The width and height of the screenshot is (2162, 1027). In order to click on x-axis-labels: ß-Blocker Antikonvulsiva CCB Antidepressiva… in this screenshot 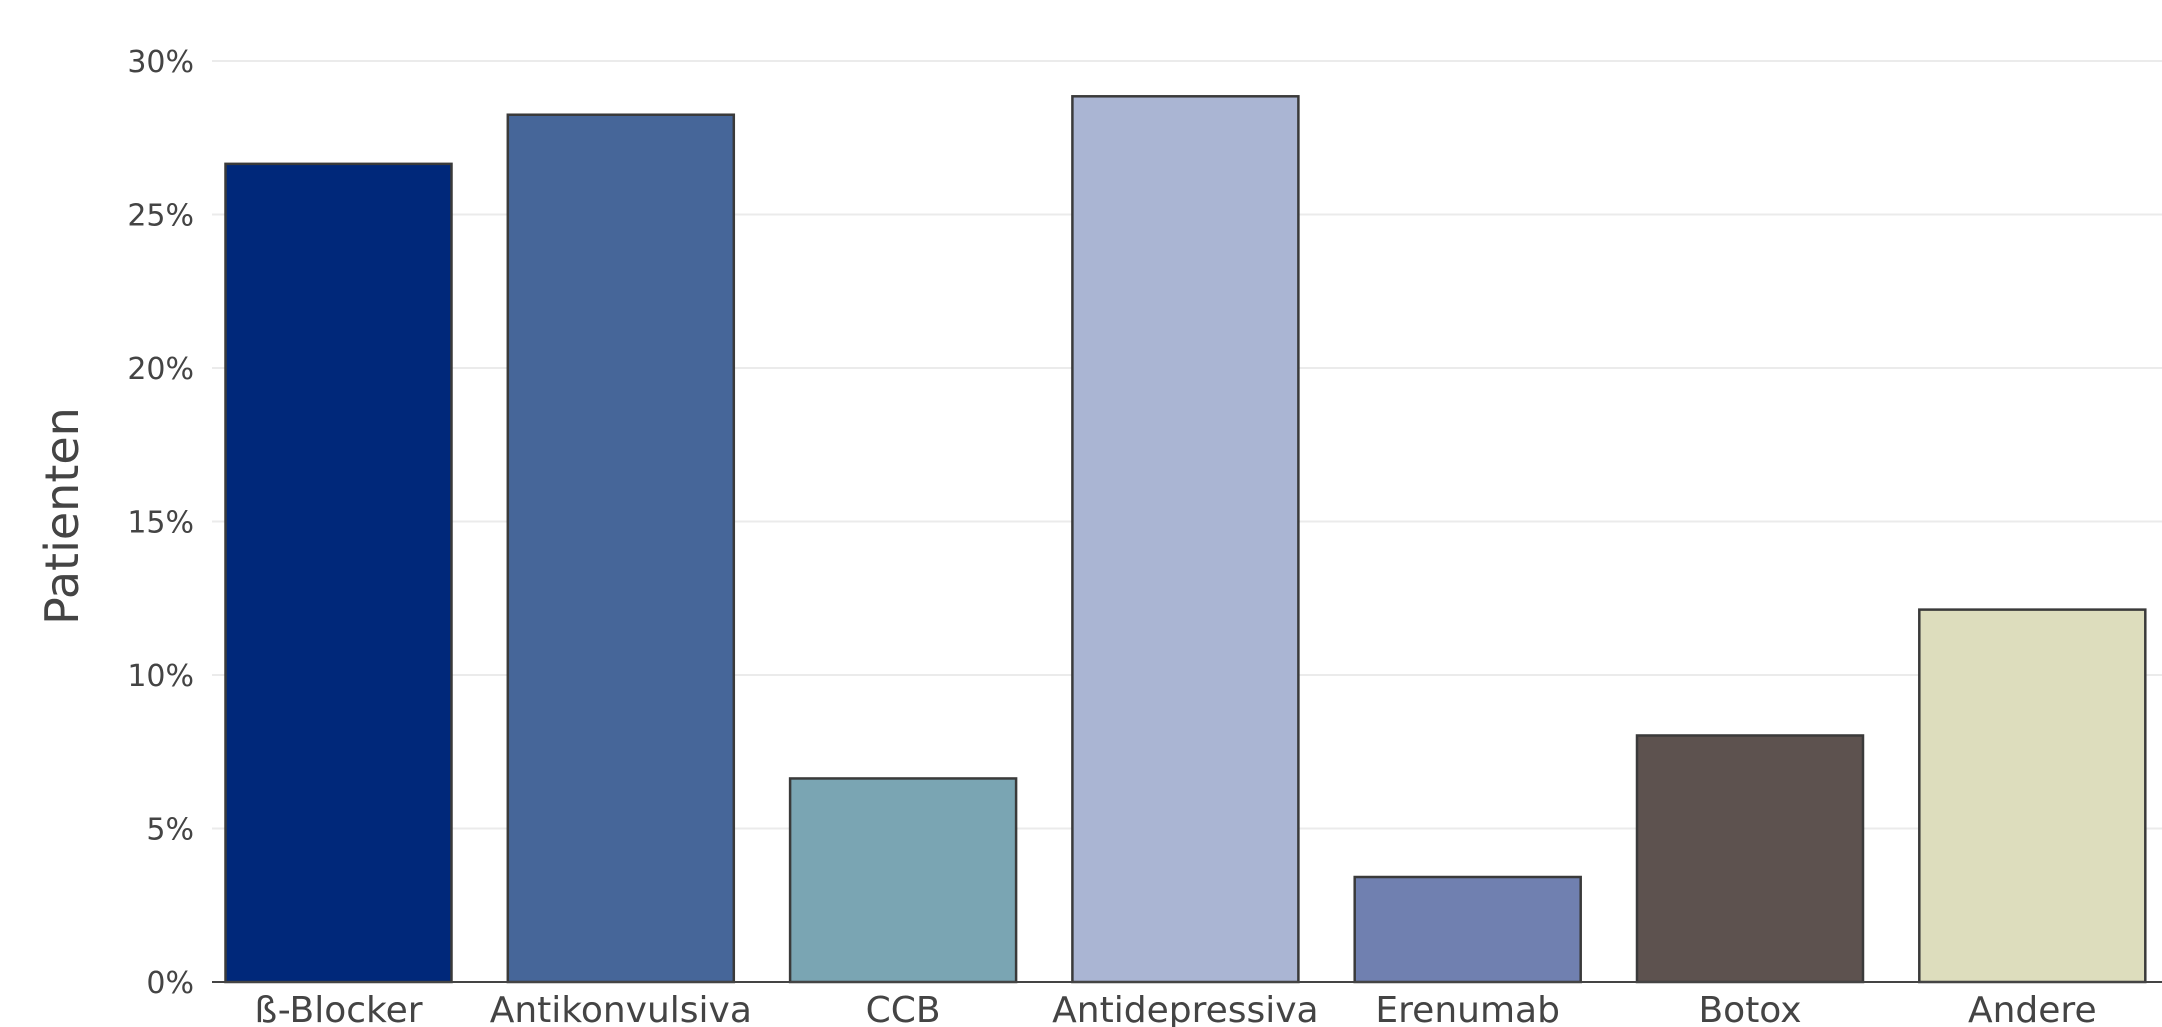, I will do `click(1175, 1008)`.